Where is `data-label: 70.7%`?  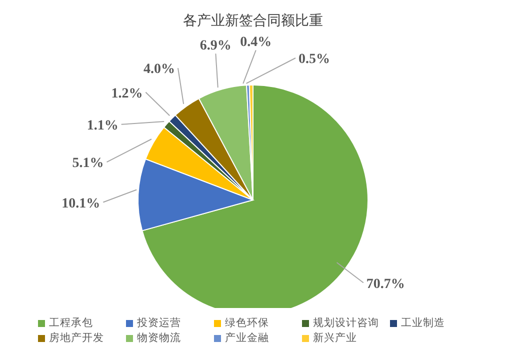
data-label: 70.7% is located at coordinates (385, 284).